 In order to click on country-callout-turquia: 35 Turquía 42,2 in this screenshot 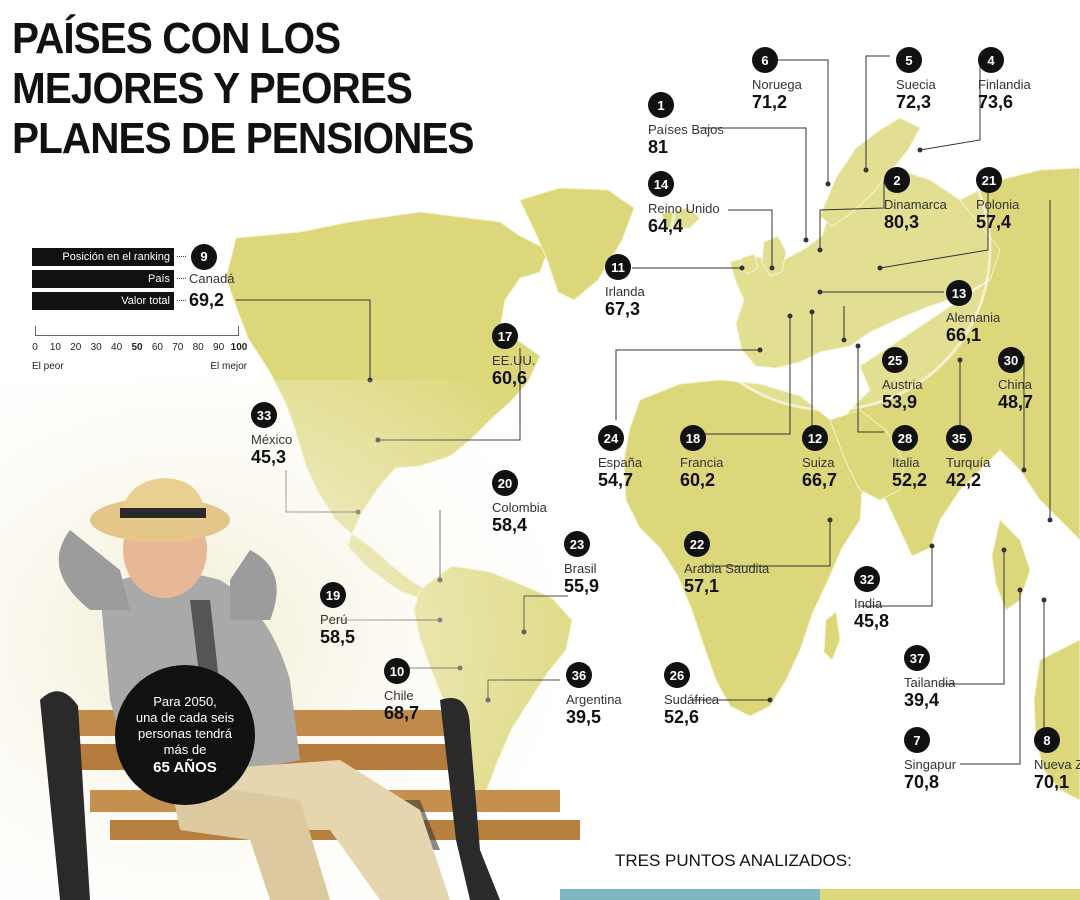, I will do `click(968, 457)`.